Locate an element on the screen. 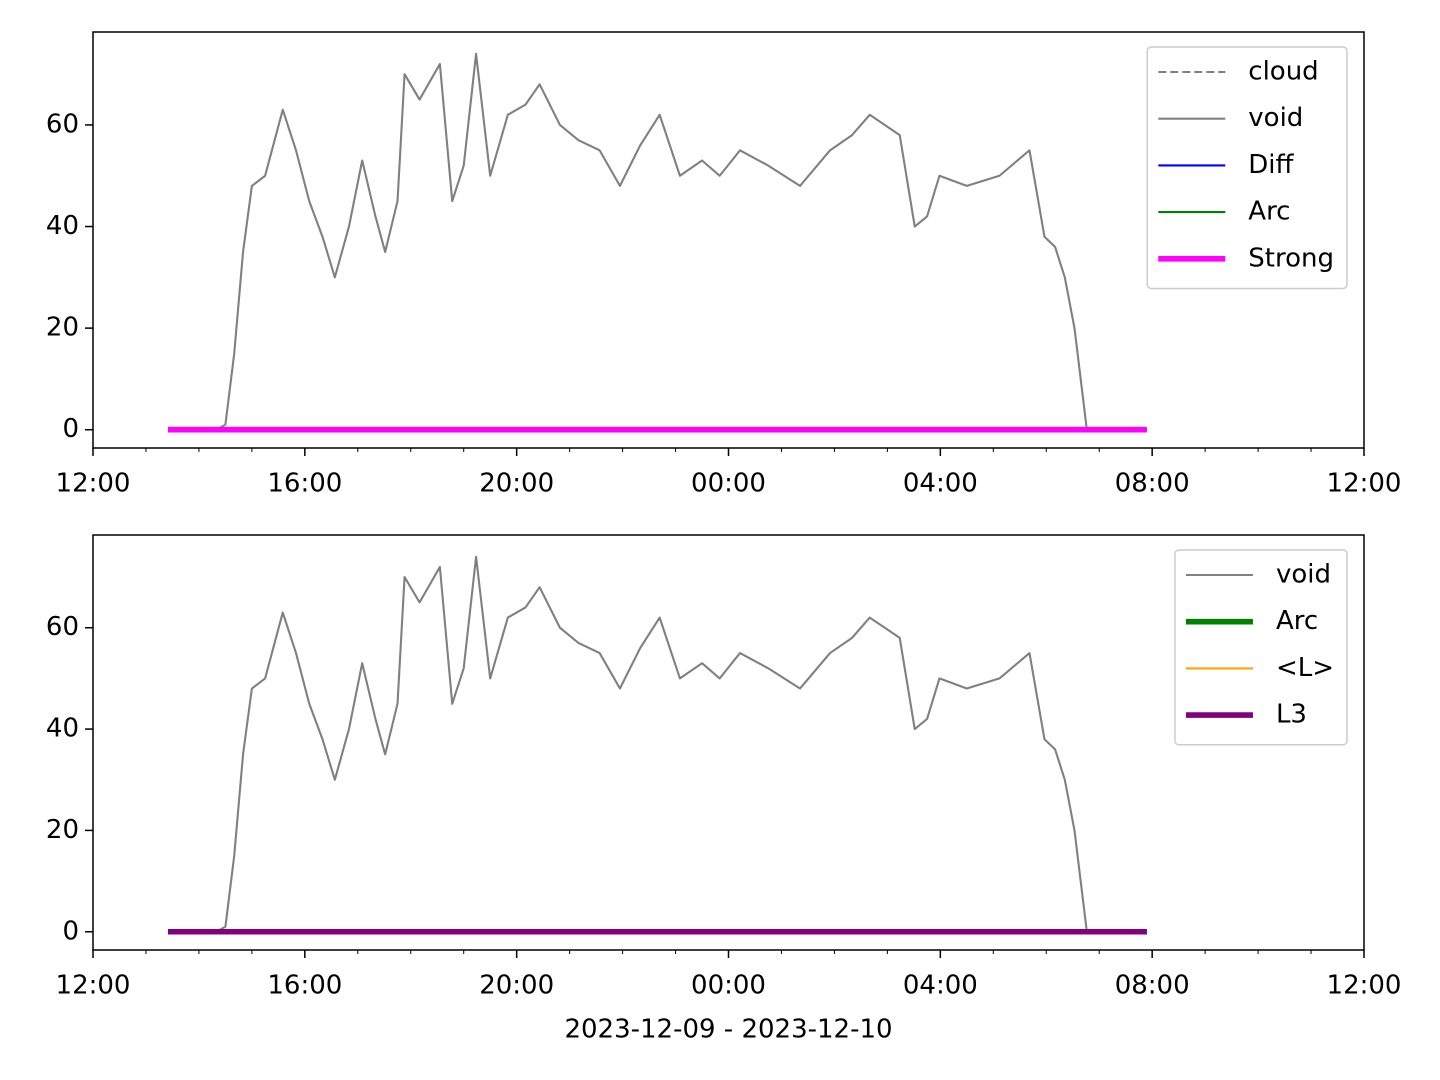 Image resolution: width=1440 pixels, height=1080 pixels. legend-label: cloud is located at coordinates (1283, 72).